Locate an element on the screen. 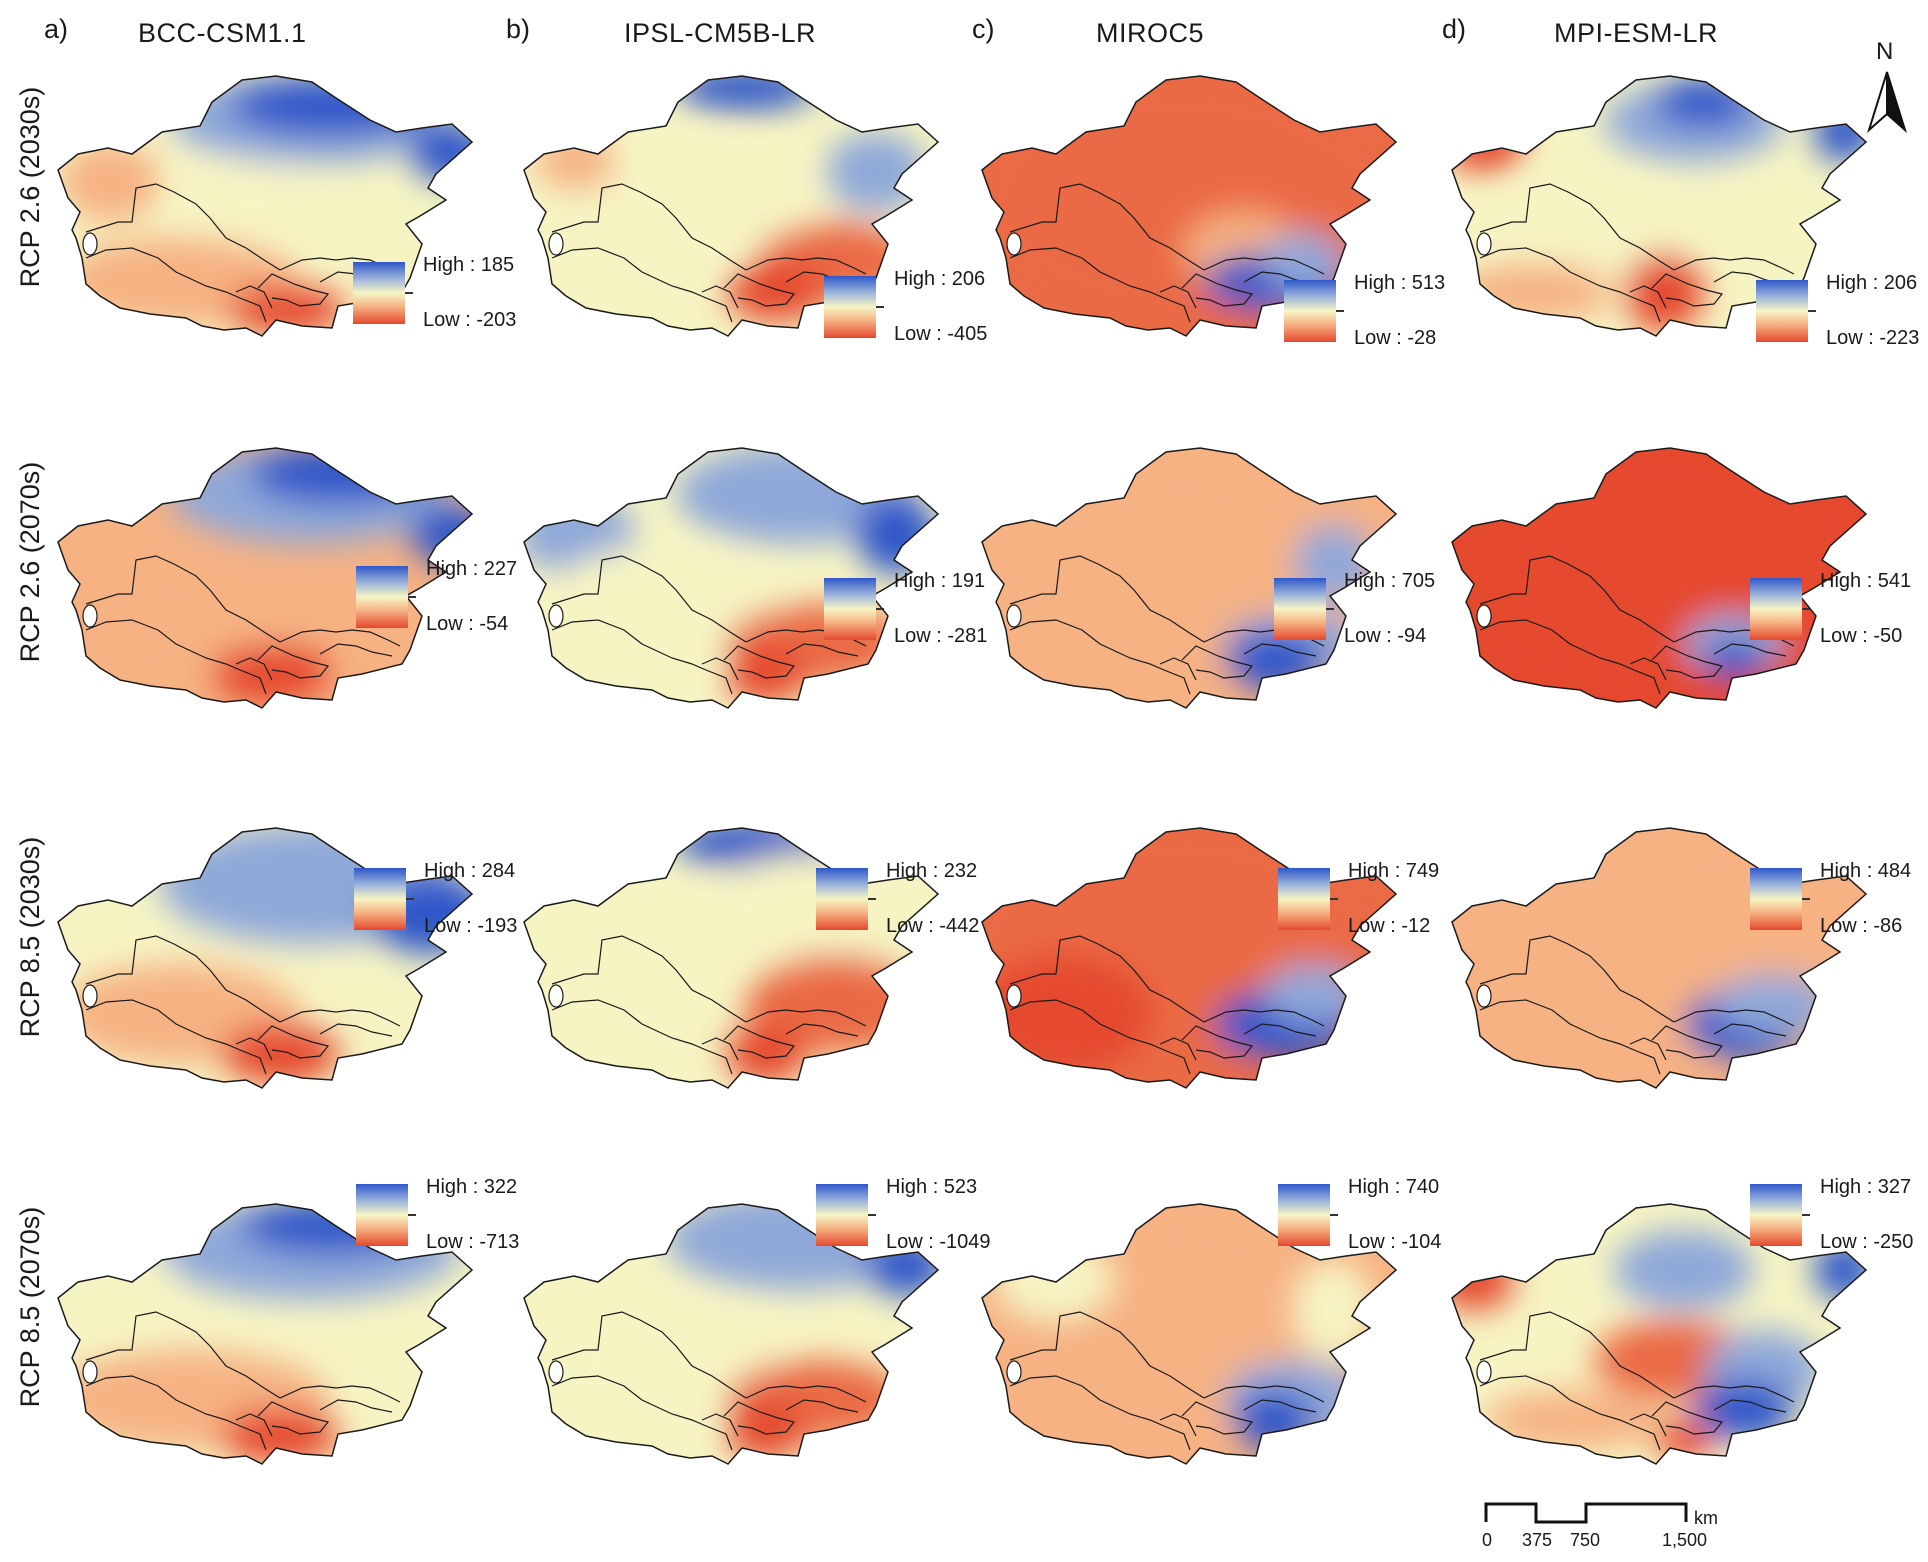 The height and width of the screenshot is (1562, 1928). legend-high-label: High : 232 is located at coordinates (932, 871).